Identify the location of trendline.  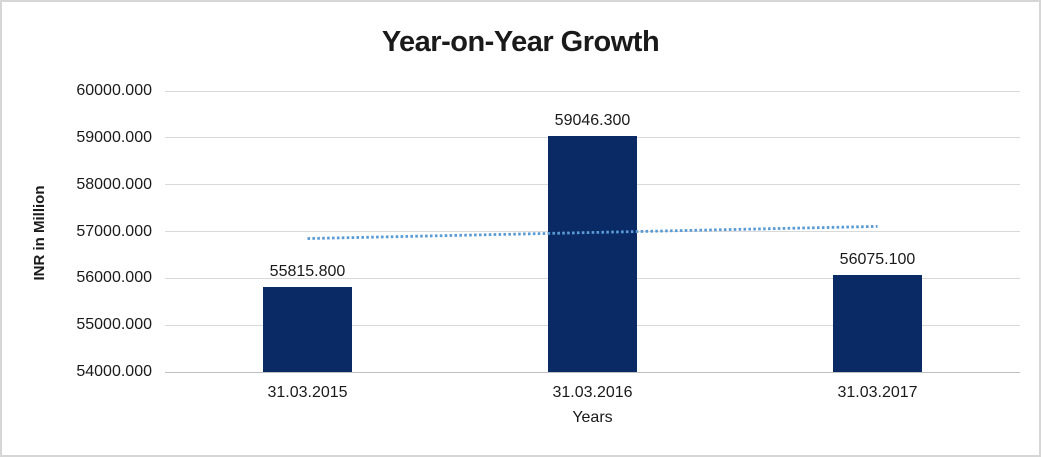
(592, 232).